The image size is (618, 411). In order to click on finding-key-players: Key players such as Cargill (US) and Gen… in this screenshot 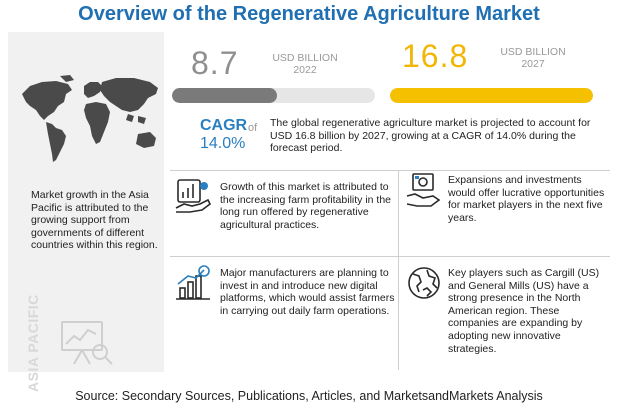, I will do `click(524, 311)`.